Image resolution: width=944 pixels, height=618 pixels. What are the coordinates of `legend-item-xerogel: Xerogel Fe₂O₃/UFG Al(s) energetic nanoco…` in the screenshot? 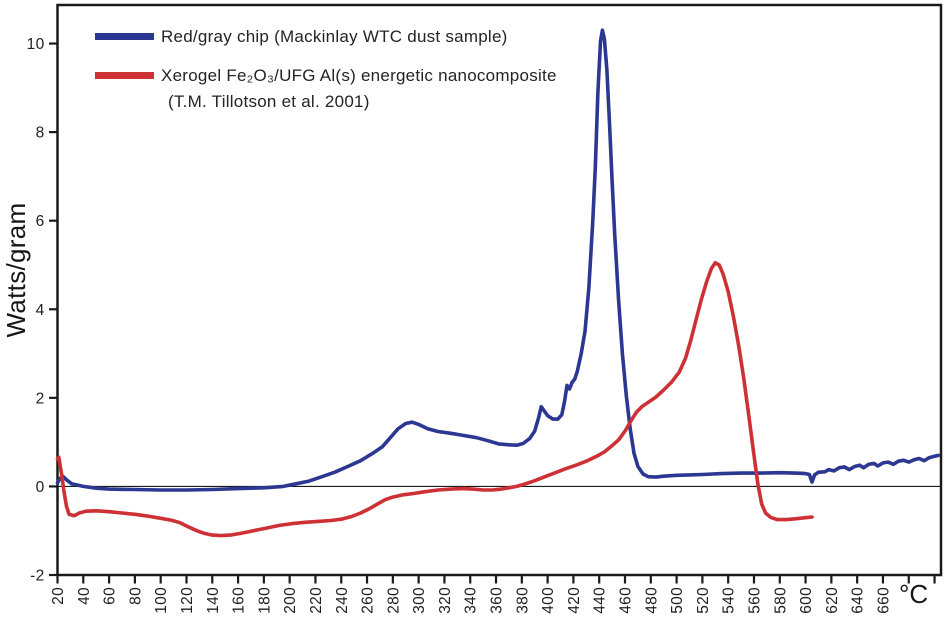 It's located at (326, 89).